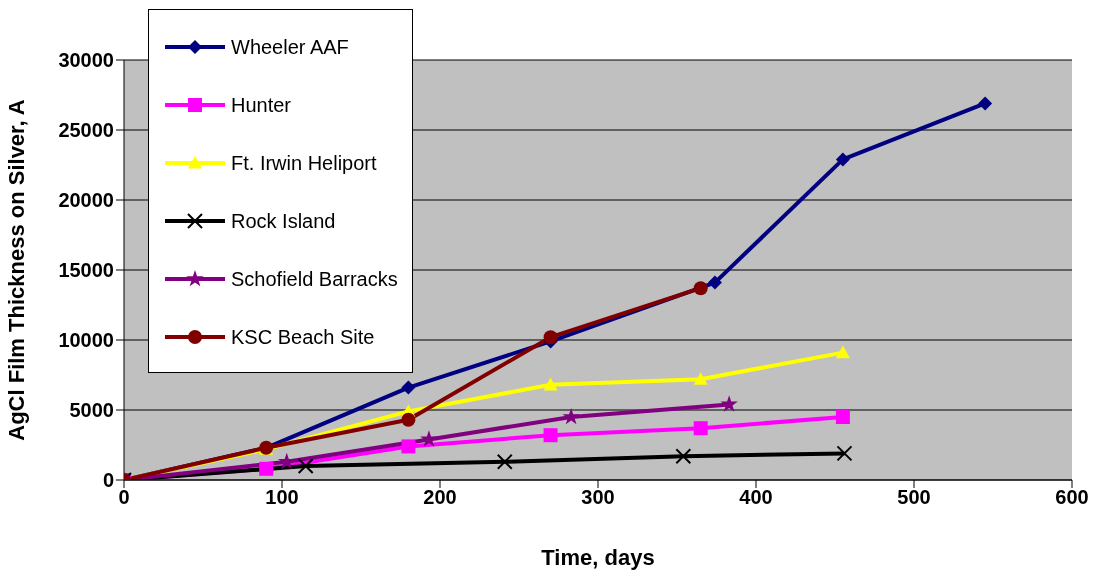 The width and height of the screenshot is (1094, 575). I want to click on x-tick-label: 300, so click(598, 497).